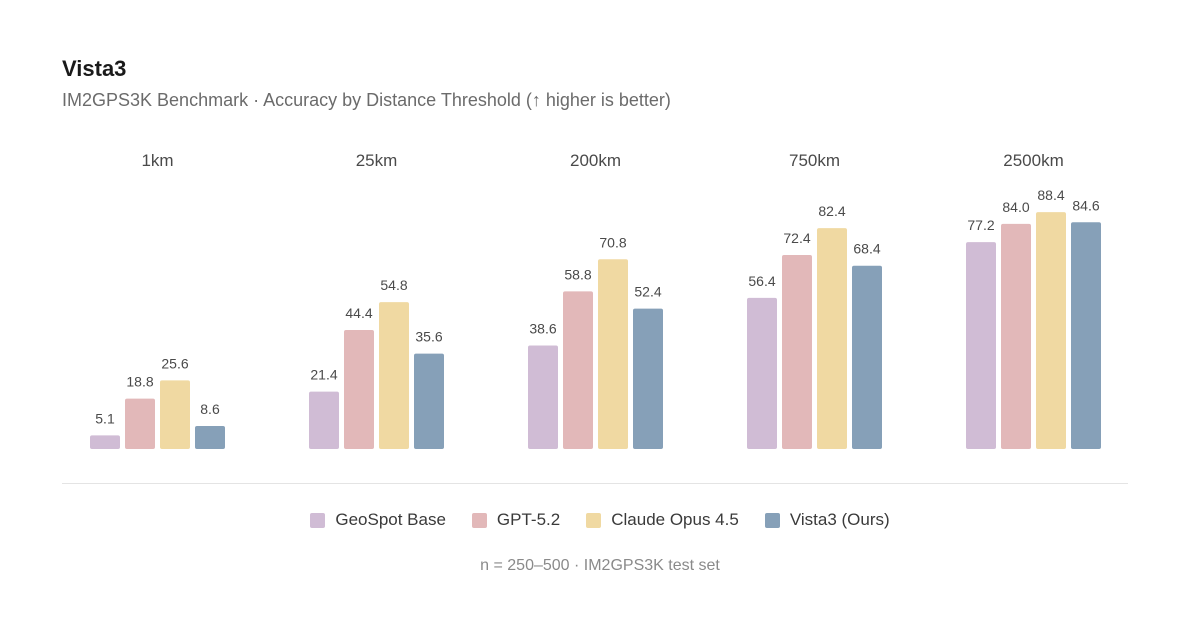 Image resolution: width=1200 pixels, height=634 pixels. I want to click on category-label-750km: 750km, so click(814, 160).